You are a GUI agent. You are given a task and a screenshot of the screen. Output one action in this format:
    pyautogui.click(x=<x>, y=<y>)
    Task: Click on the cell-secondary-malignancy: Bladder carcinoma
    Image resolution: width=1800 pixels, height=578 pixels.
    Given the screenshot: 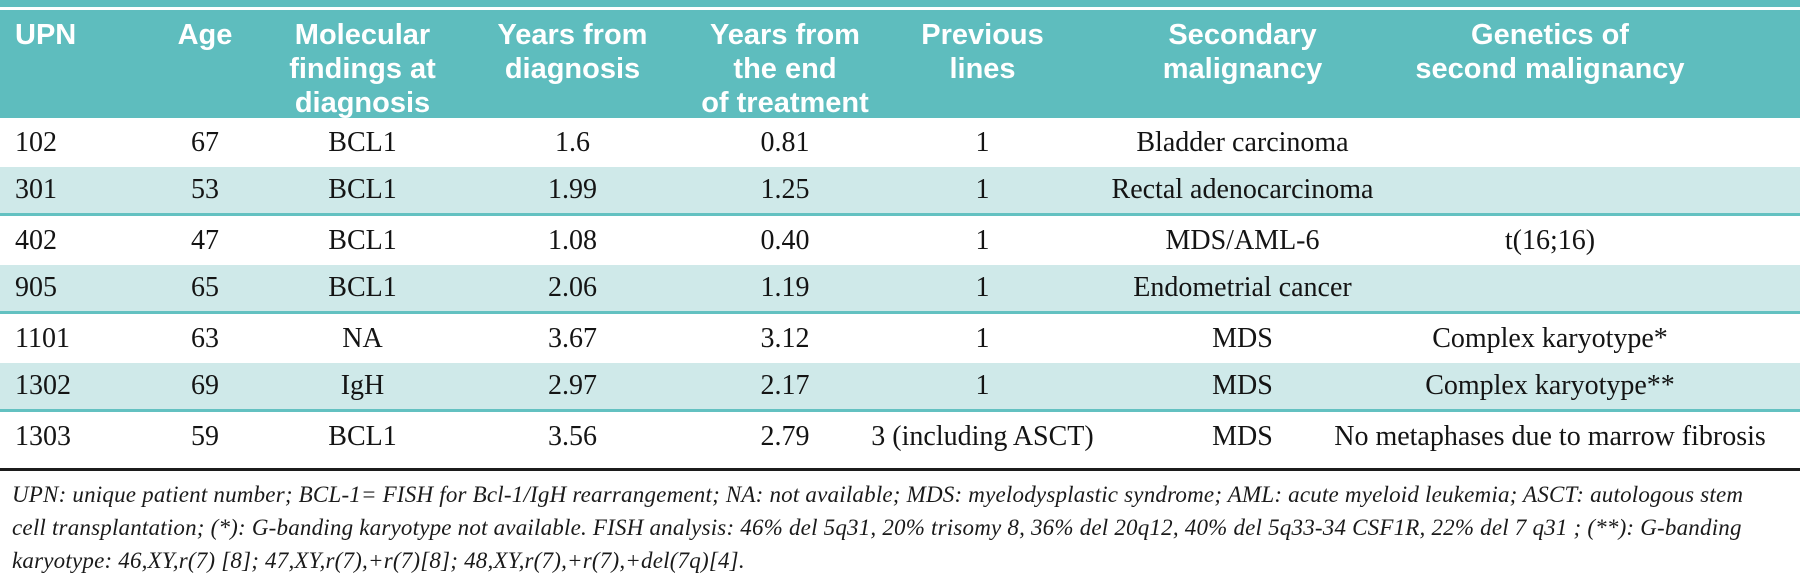 What is the action you would take?
    pyautogui.click(x=1242, y=142)
    